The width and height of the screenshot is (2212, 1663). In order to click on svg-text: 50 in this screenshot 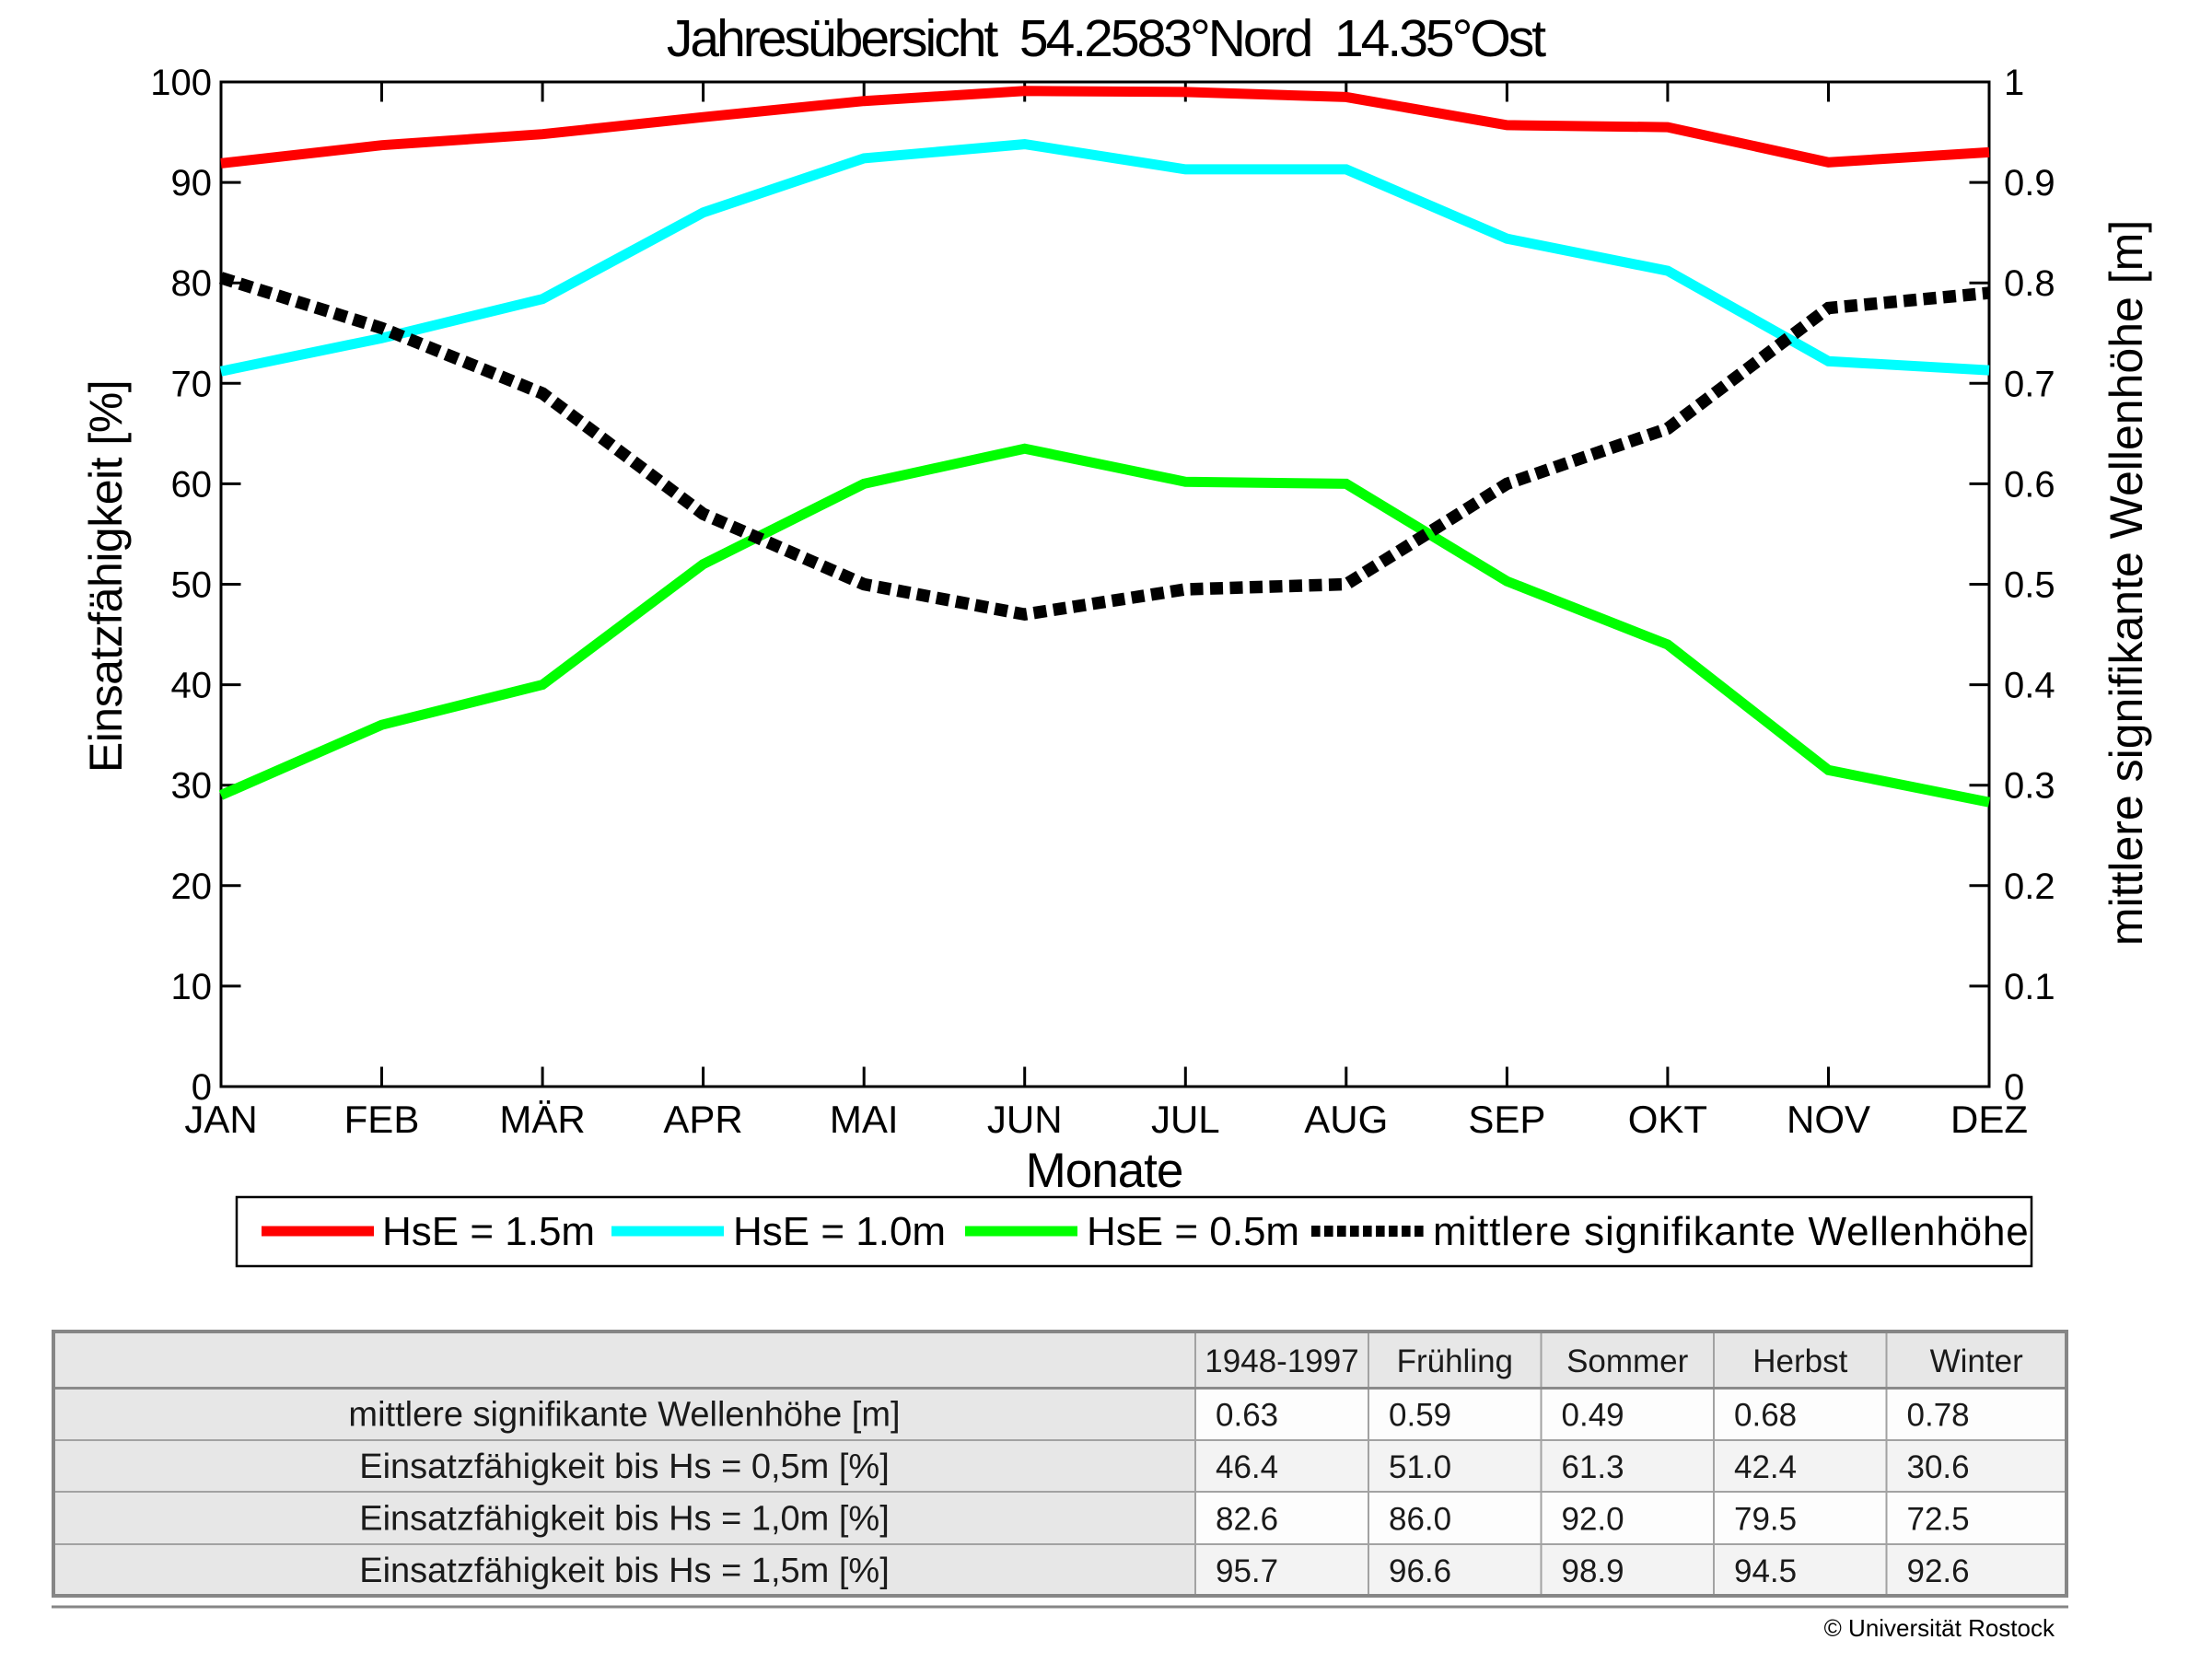, I will do `click(192, 586)`.